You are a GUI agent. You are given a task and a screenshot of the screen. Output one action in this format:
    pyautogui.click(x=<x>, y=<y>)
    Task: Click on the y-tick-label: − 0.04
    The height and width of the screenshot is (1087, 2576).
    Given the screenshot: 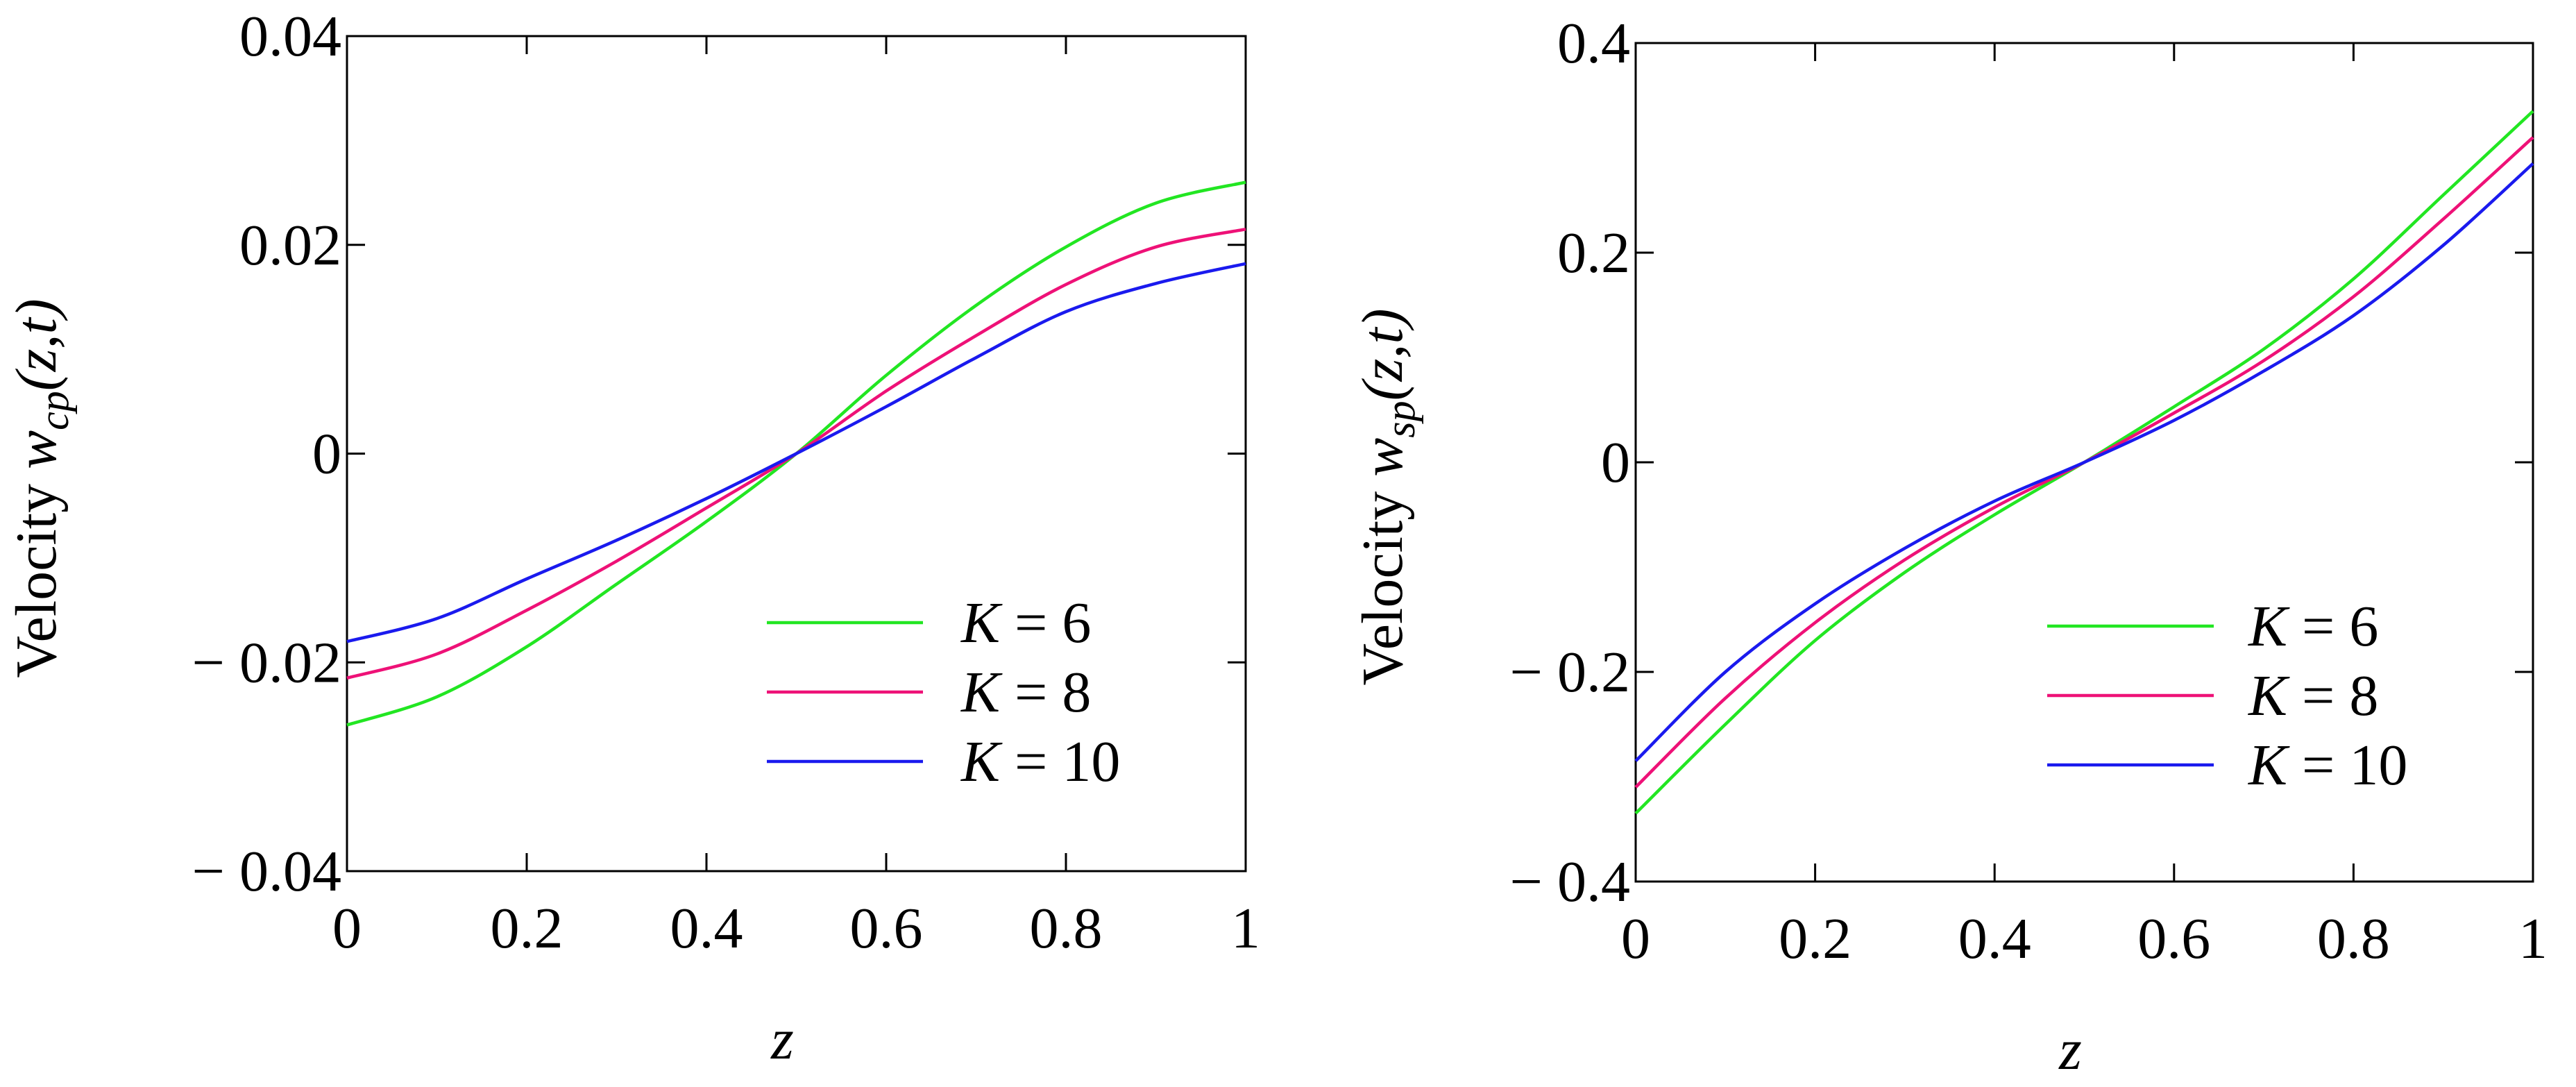 What is the action you would take?
    pyautogui.click(x=266, y=872)
    